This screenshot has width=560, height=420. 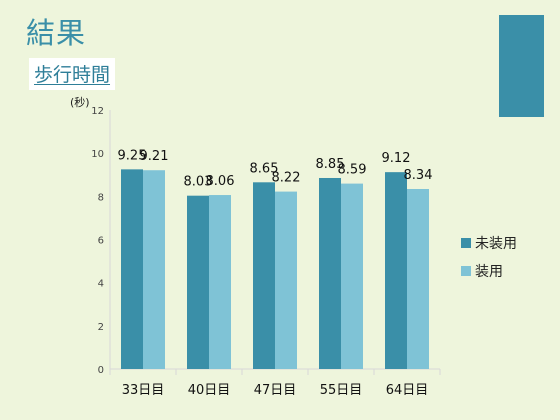 I want to click on data-label: 8.06, so click(x=220, y=181).